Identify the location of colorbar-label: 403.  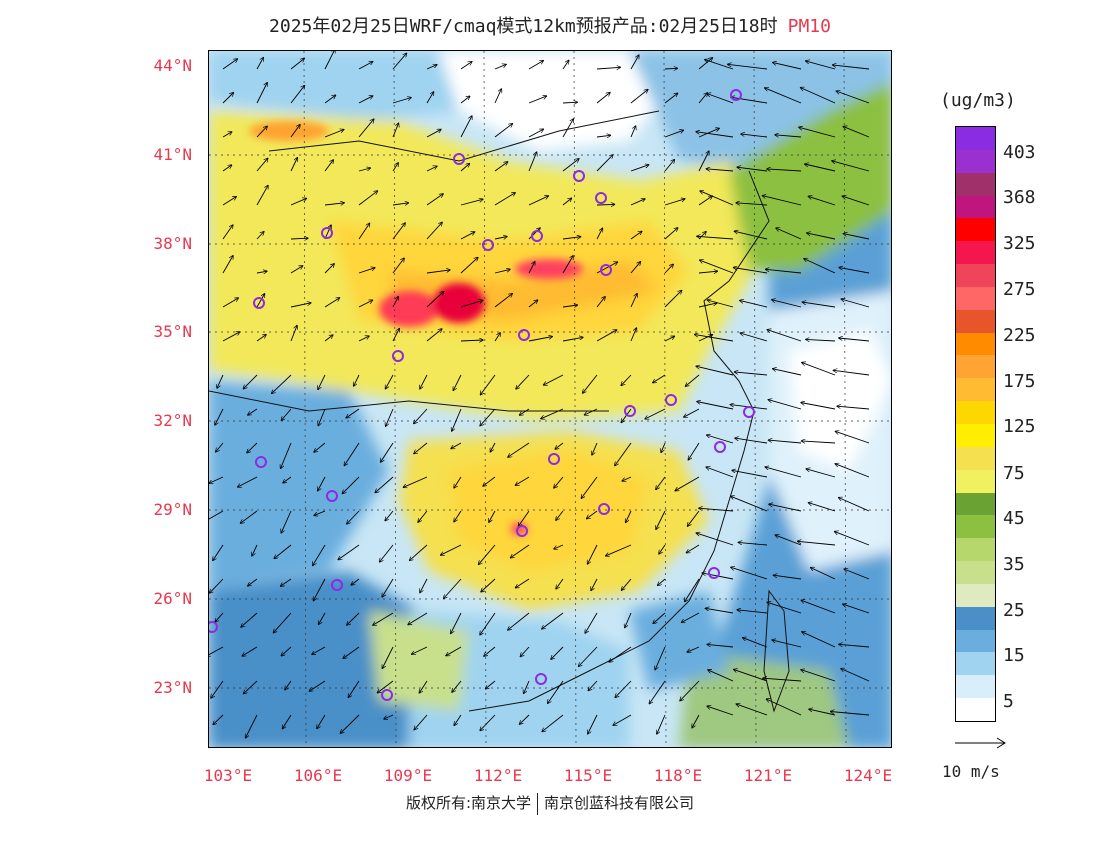
(1019, 152).